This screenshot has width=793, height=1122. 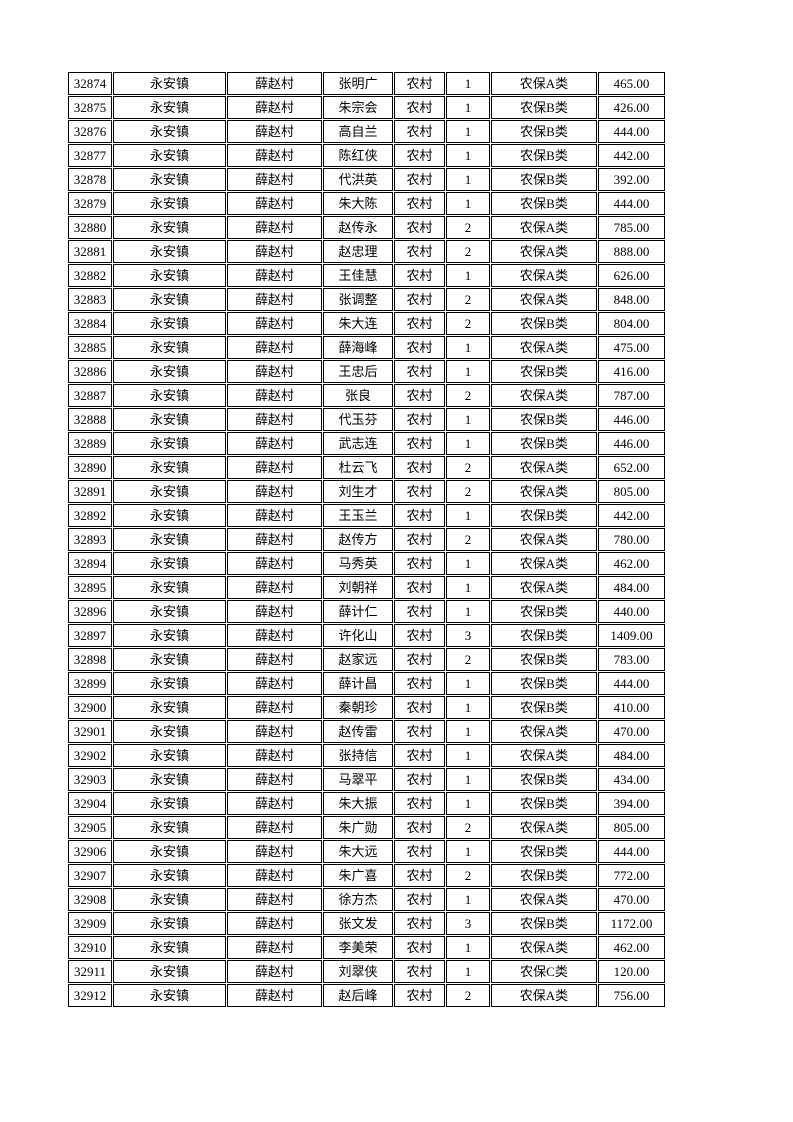 I want to click on table-row: 32880 永安镇 薛赵村 赵传永 农村 2 农保A类 785.00, so click(x=366, y=227).